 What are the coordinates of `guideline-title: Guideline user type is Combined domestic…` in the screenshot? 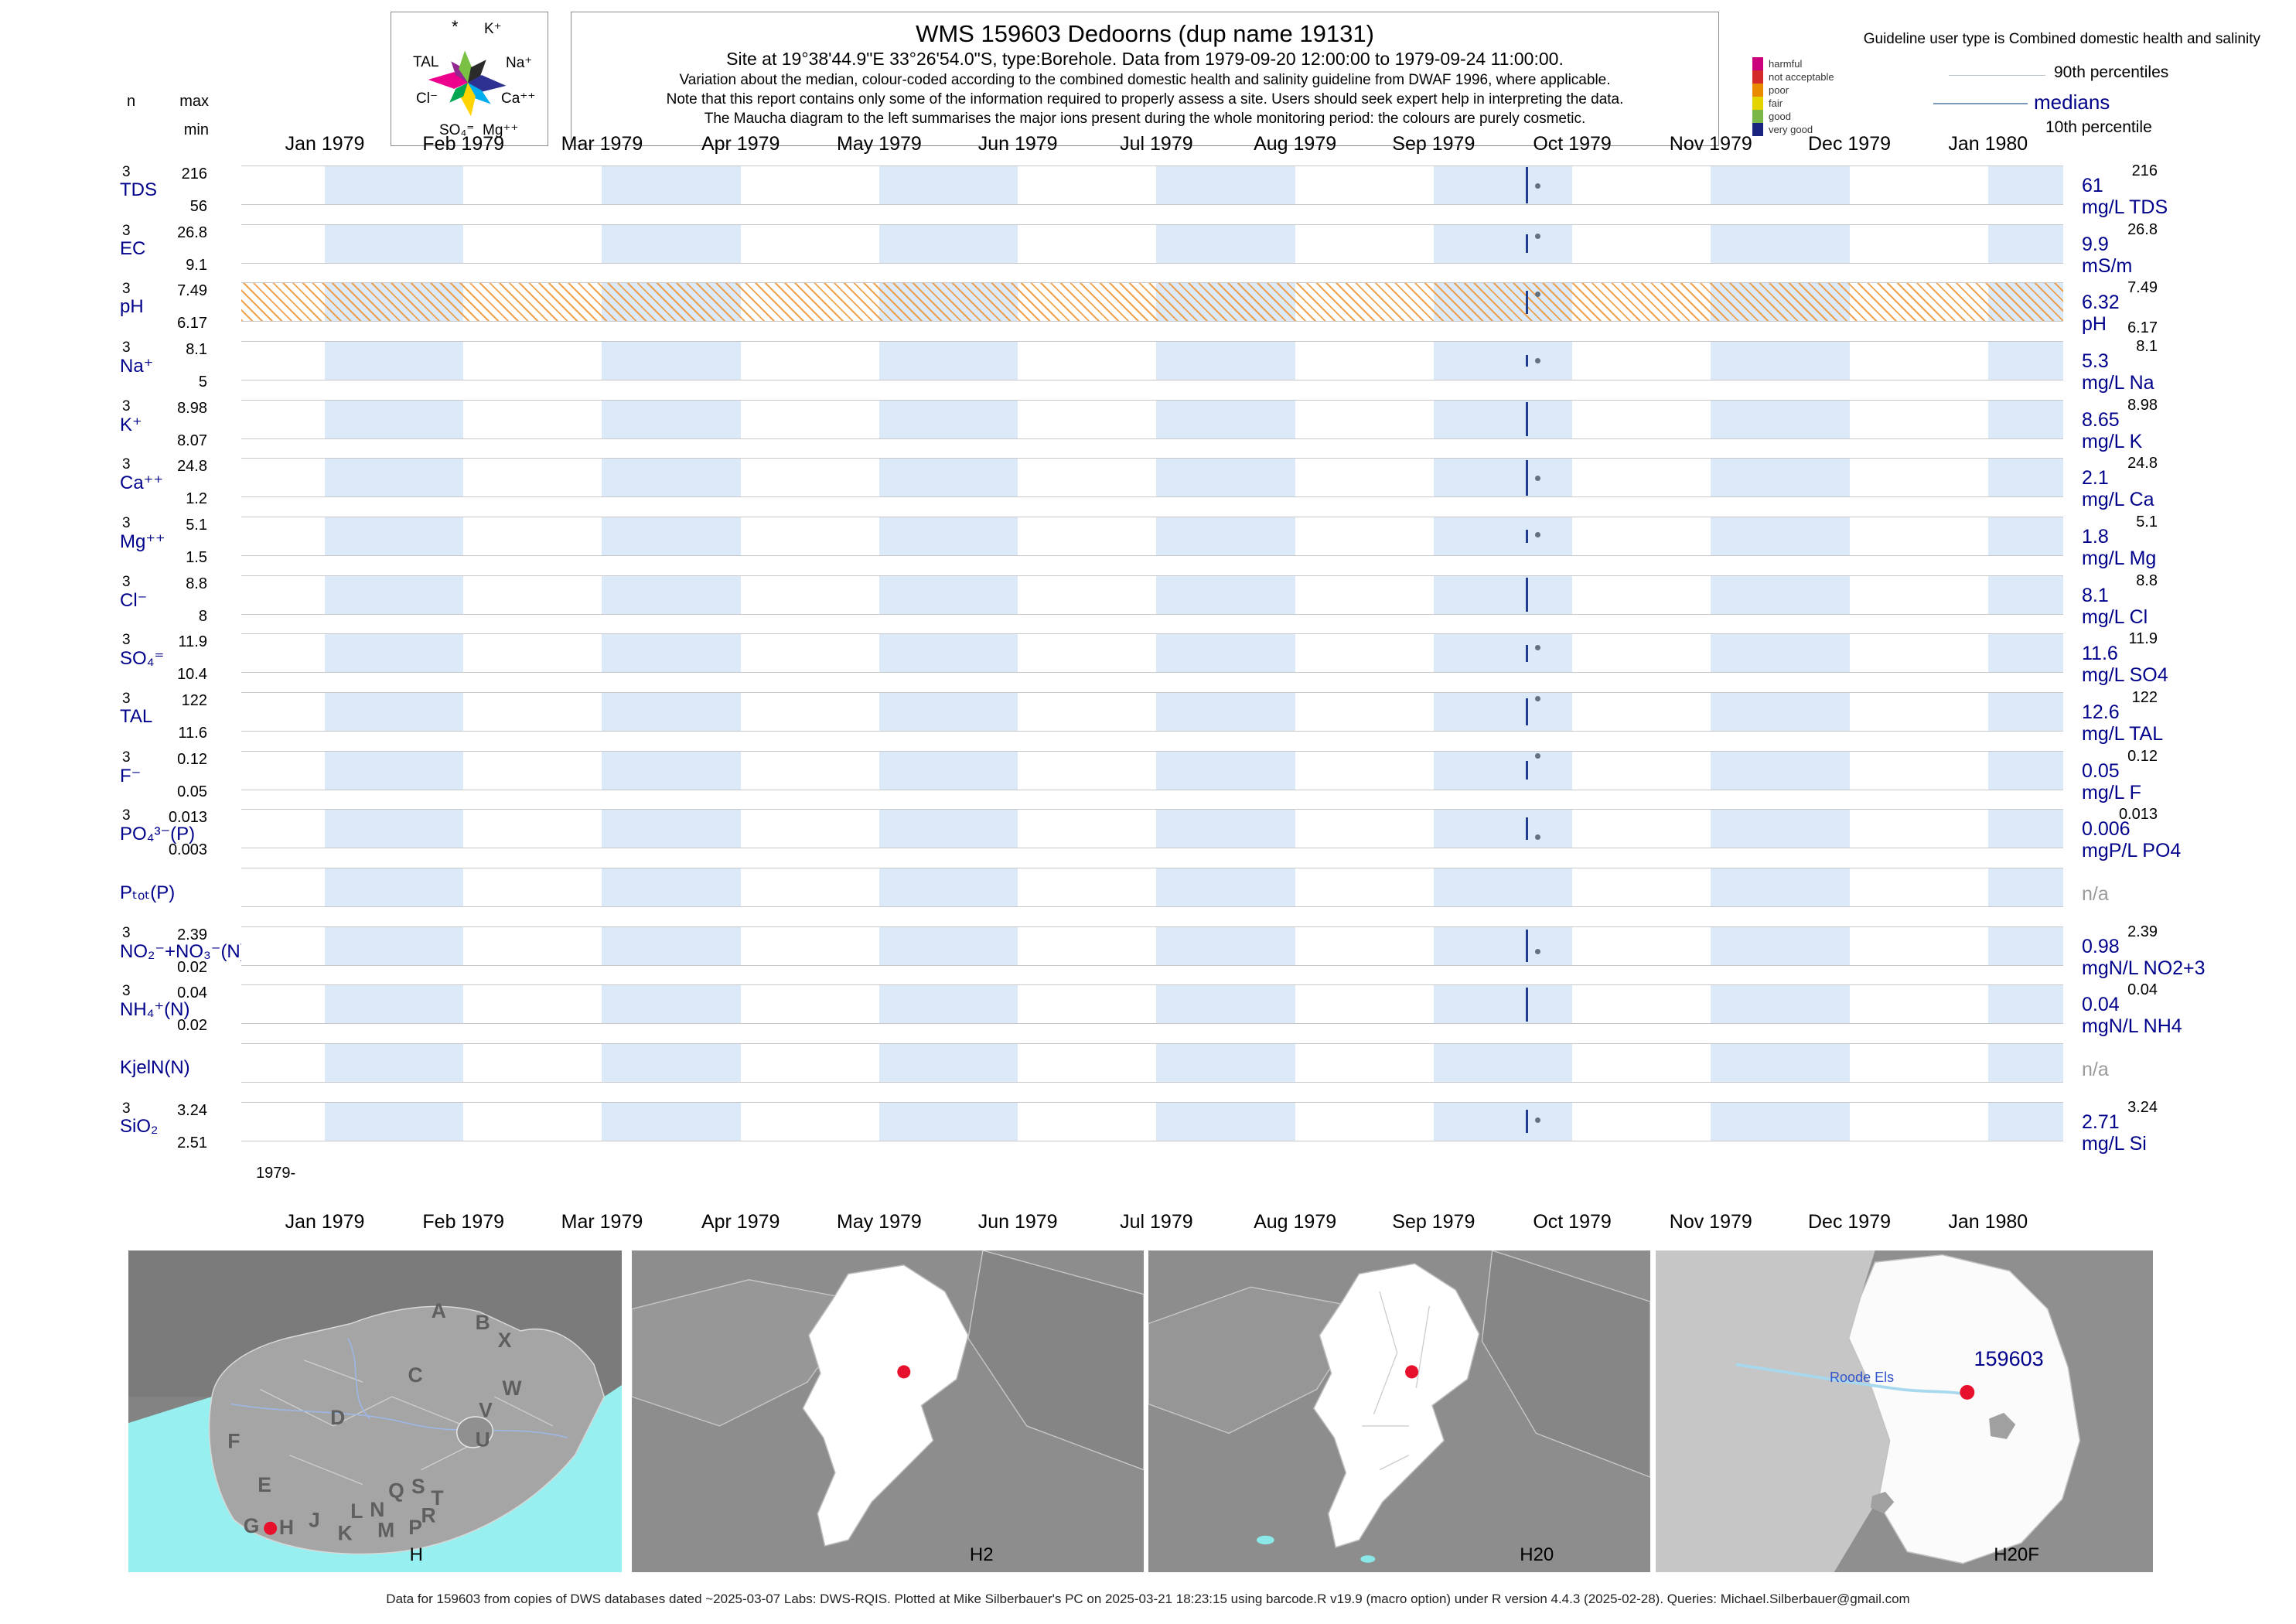 It's located at (2061, 39).